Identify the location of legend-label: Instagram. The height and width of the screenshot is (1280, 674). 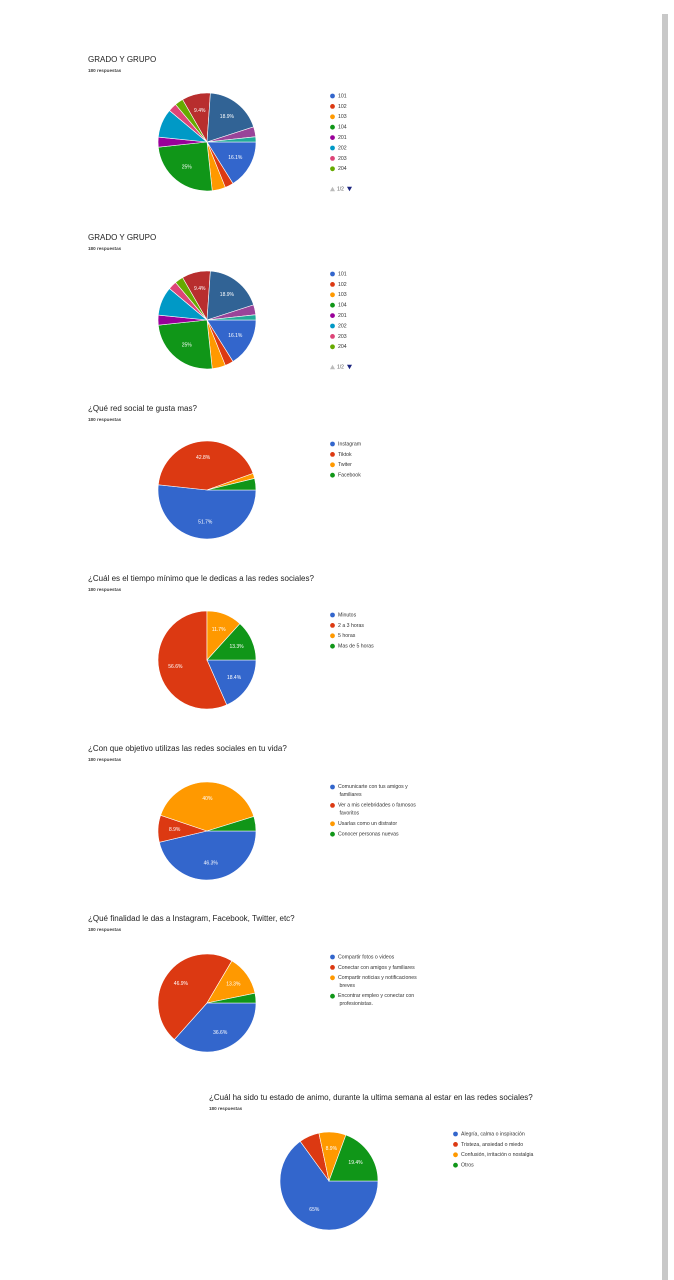
(349, 444).